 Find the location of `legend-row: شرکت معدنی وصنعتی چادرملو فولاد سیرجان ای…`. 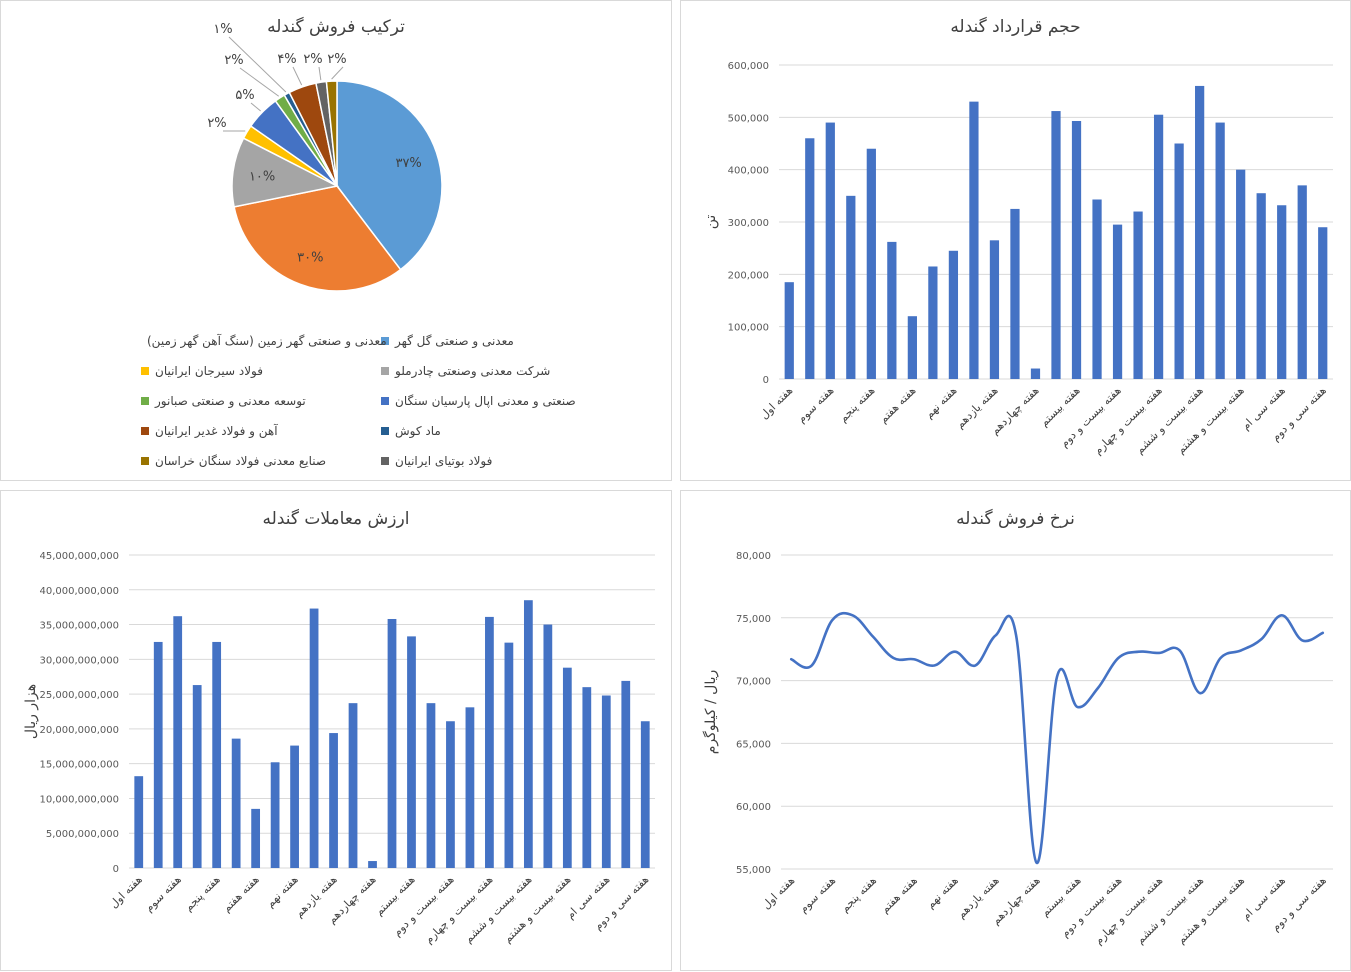

legend-row: شرکت معدنی وصنعتی چادرملو فولاد سیرجان ای… is located at coordinates (361, 371).